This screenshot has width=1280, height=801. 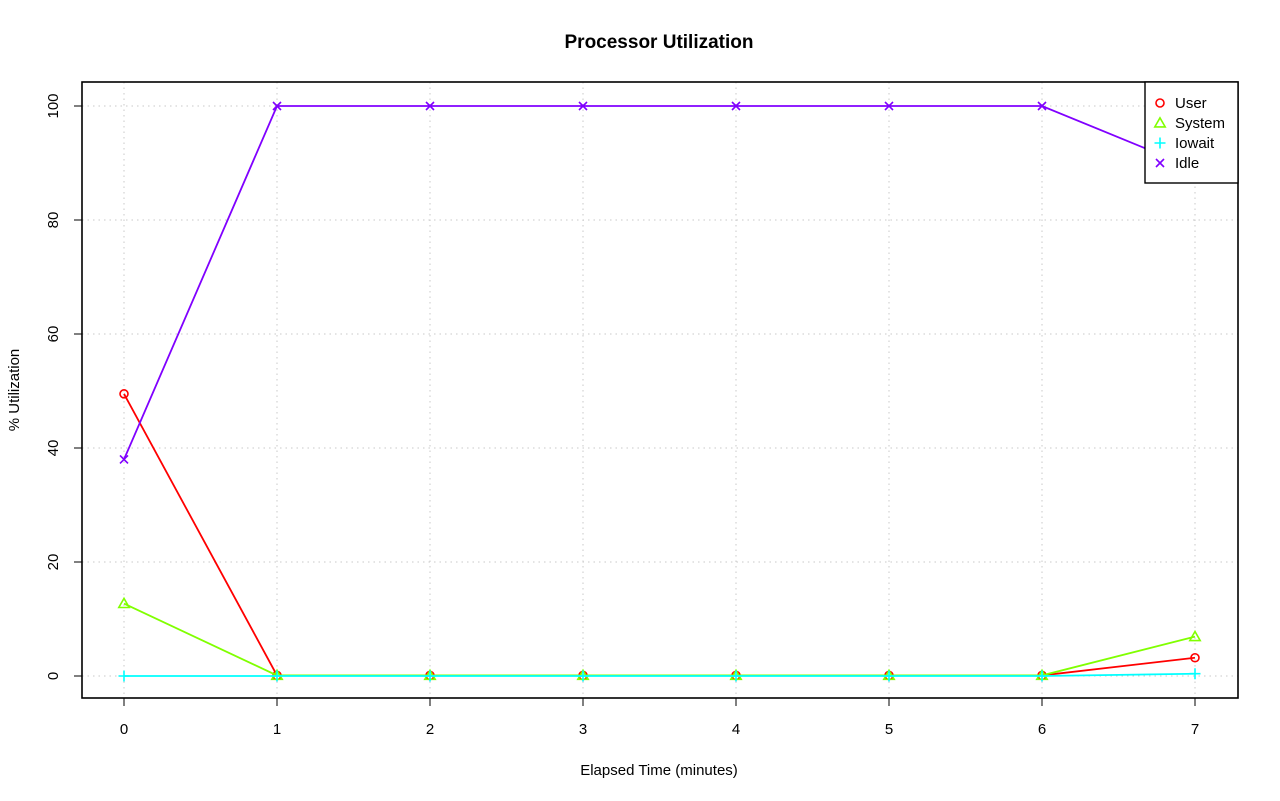 I want to click on series-line-system, so click(x=659, y=639).